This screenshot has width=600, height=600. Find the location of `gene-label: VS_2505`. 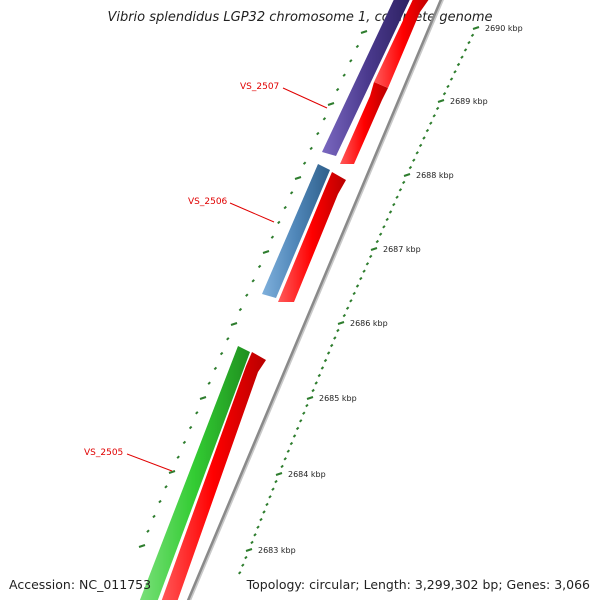

gene-label: VS_2505 is located at coordinates (103, 453).